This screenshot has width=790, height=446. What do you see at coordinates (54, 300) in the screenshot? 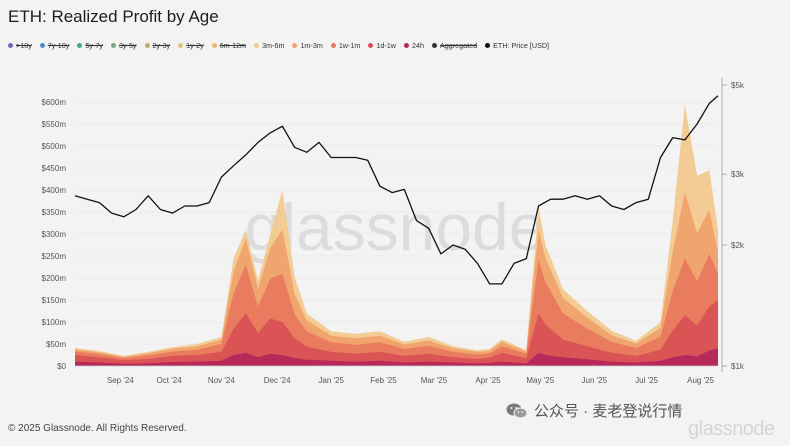
I see `y-tick-label: $150m` at bounding box center [54, 300].